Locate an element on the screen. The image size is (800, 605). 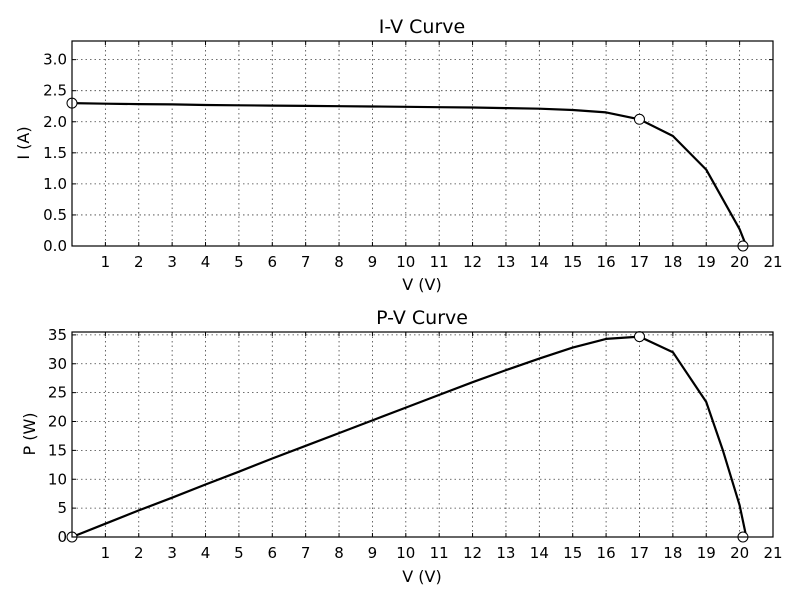
iv-y-tick-label: 2.5 is located at coordinates (55, 91).